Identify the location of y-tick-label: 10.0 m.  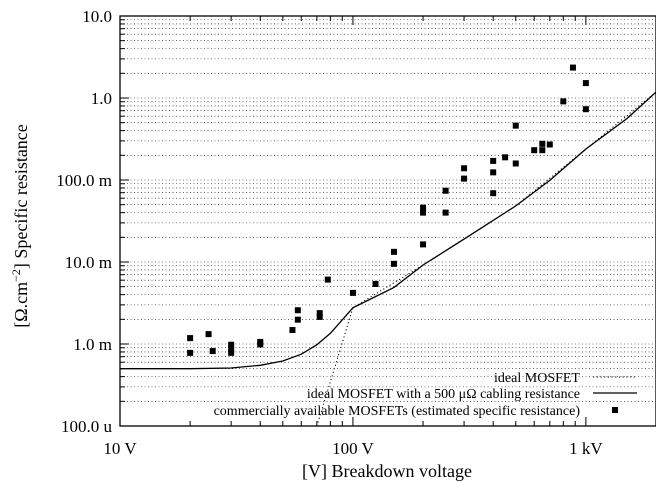
(88, 262).